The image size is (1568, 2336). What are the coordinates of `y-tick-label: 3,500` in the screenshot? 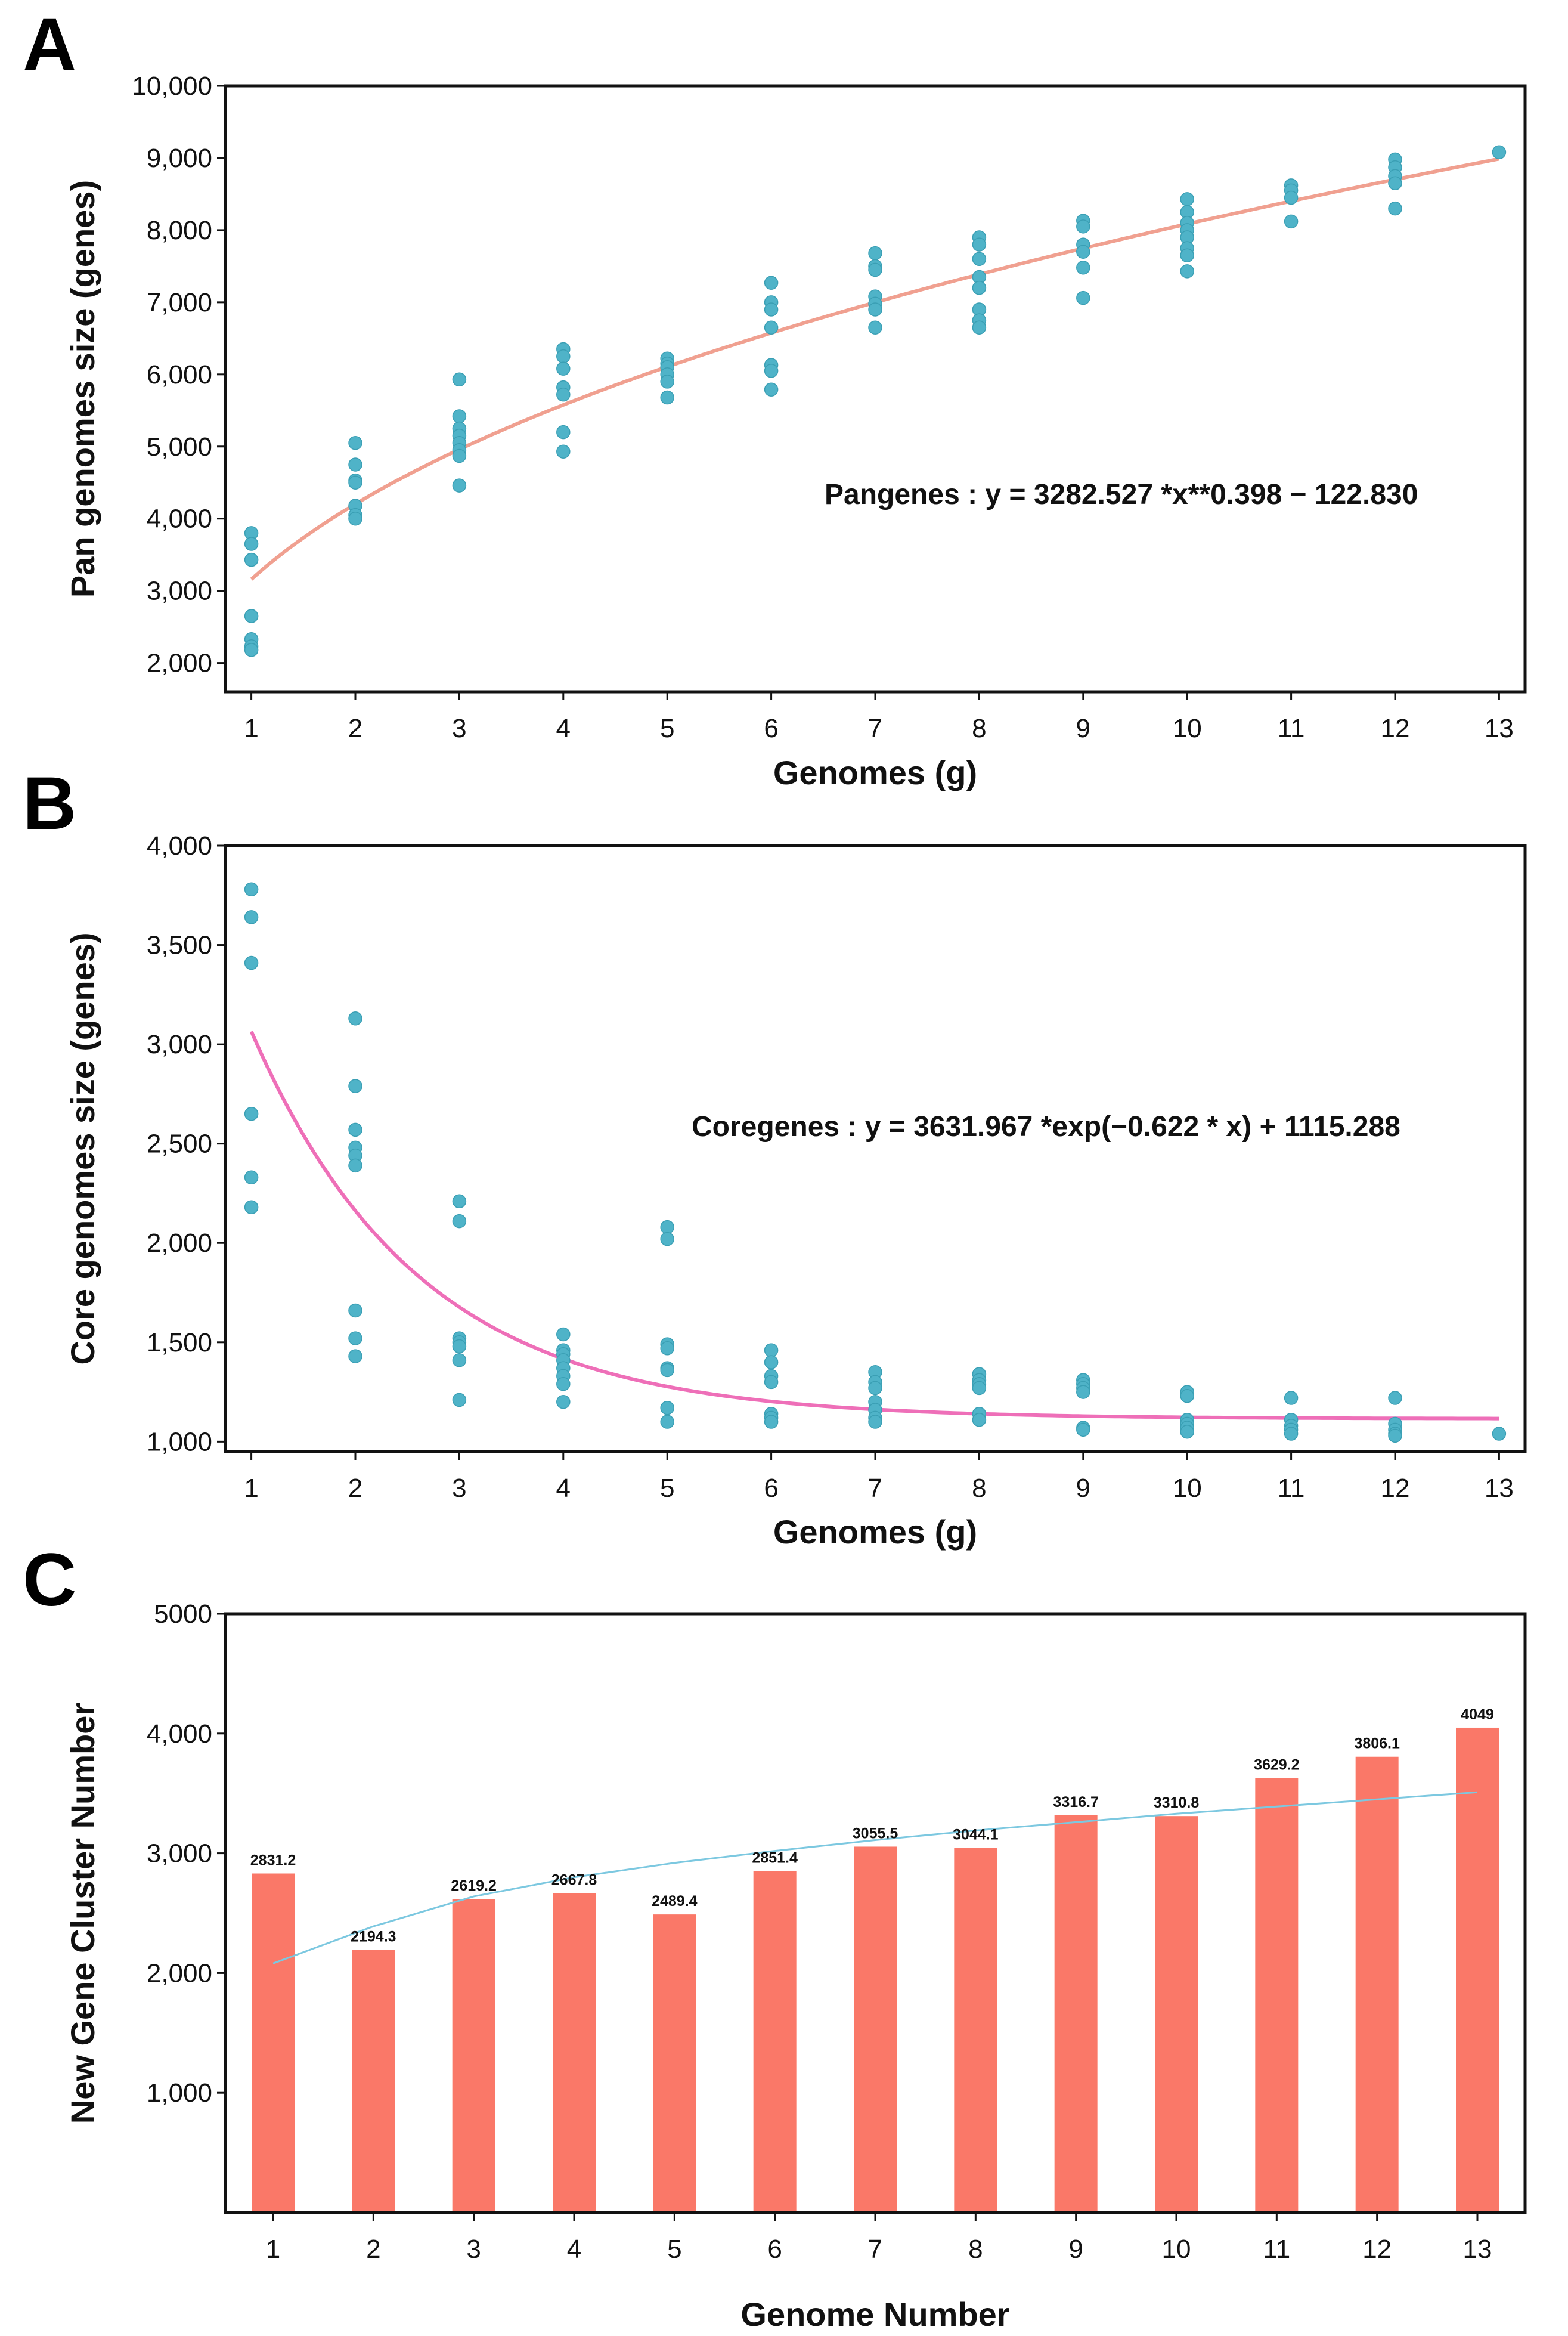 It's located at (179, 946).